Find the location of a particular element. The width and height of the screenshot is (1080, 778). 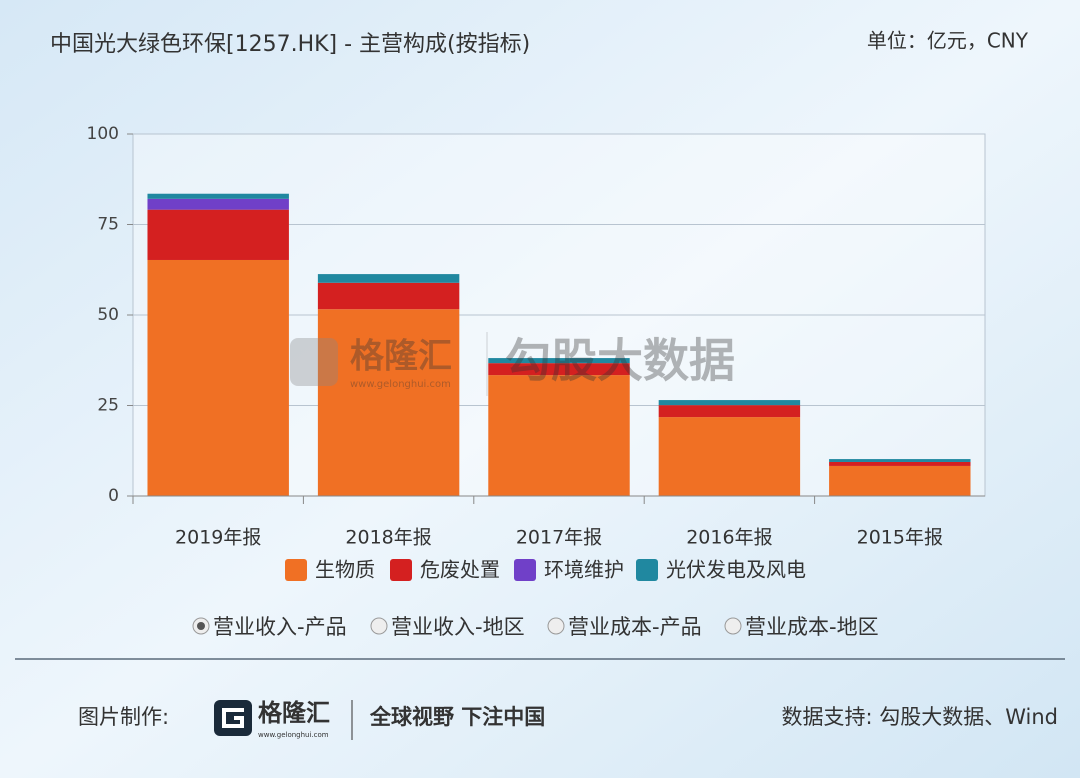

unit-label: 单位：亿元，CNY is located at coordinates (948, 41).